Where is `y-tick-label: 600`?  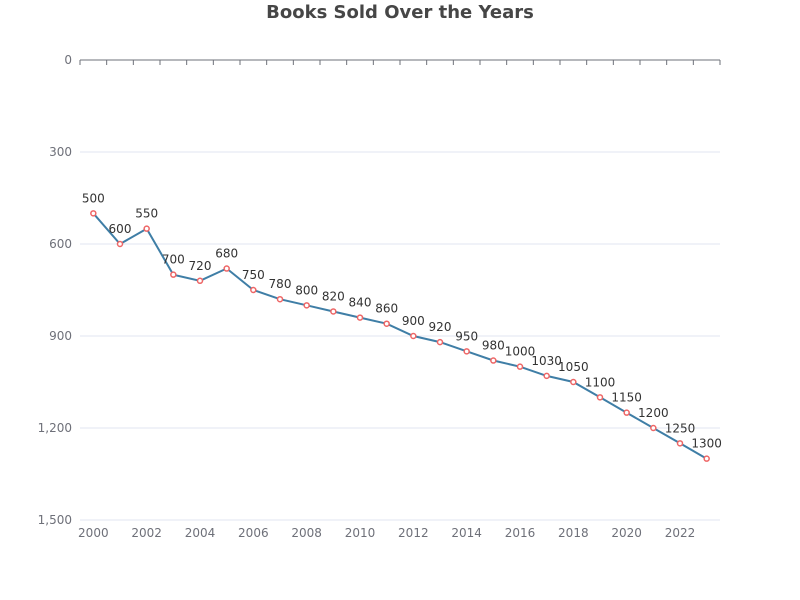
y-tick-label: 600 is located at coordinates (60, 244).